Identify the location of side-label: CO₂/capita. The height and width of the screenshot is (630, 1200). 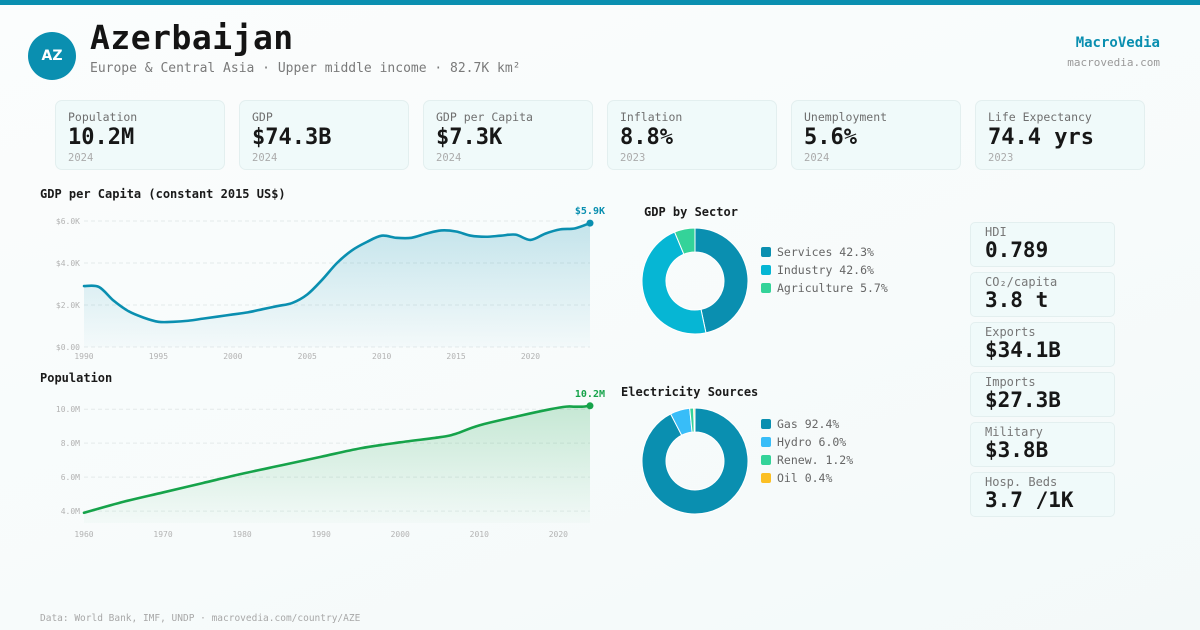
(1021, 282).